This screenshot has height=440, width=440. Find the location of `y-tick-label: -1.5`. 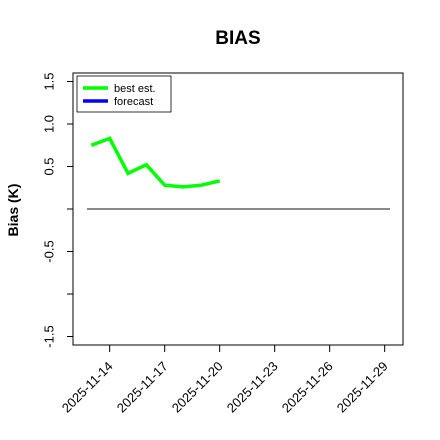

y-tick-label: -1.5 is located at coordinates (48, 336).